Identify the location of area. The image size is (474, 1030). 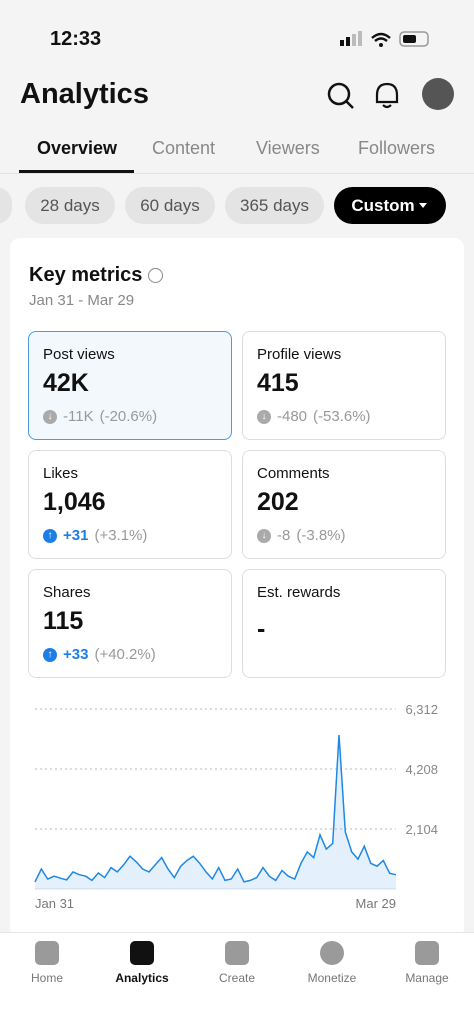
(215, 812).